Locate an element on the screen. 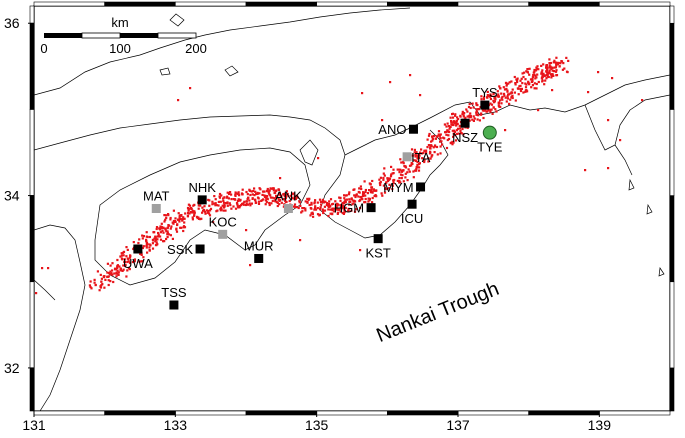 This screenshot has height=438, width=685. station-label-nhk: NHK is located at coordinates (202, 187).